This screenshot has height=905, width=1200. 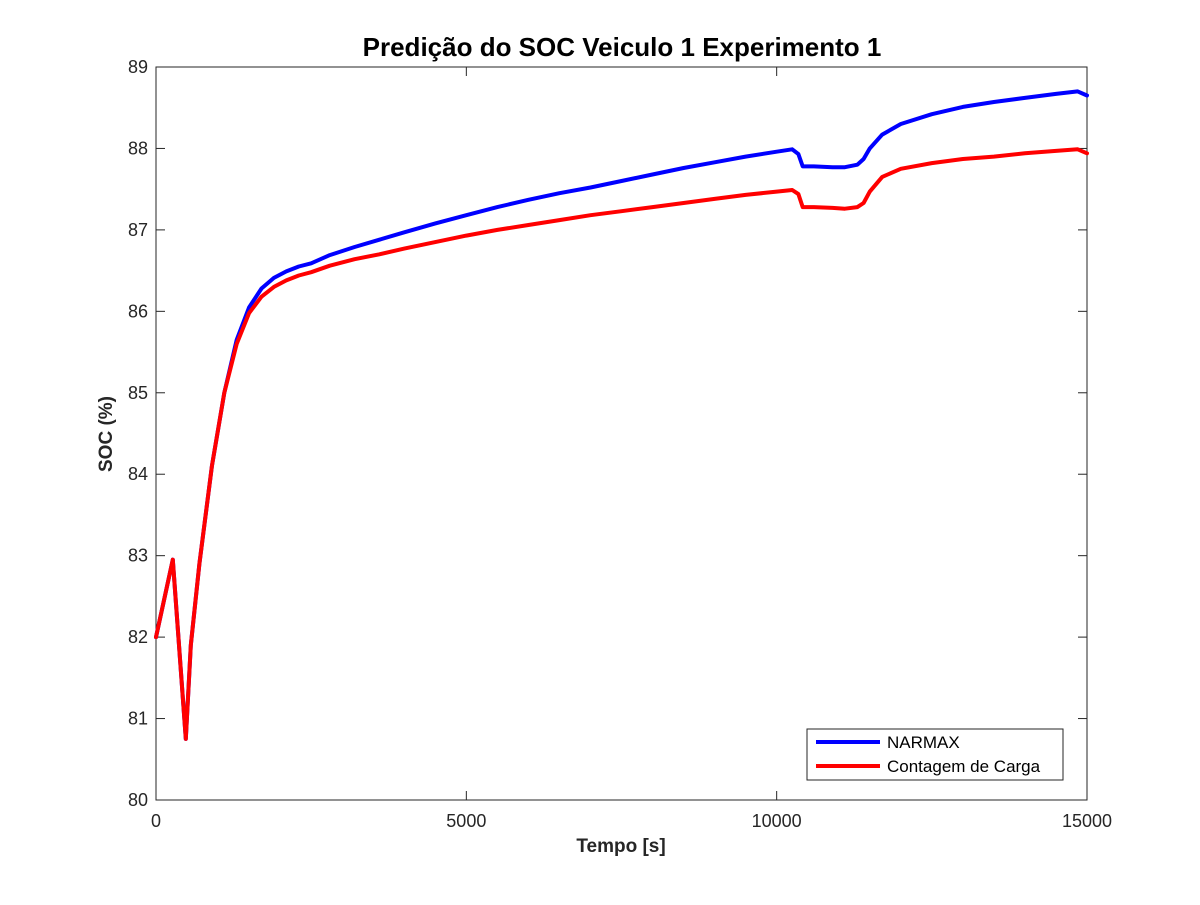 What do you see at coordinates (156, 821) in the screenshot?
I see `x-tick-label: 0` at bounding box center [156, 821].